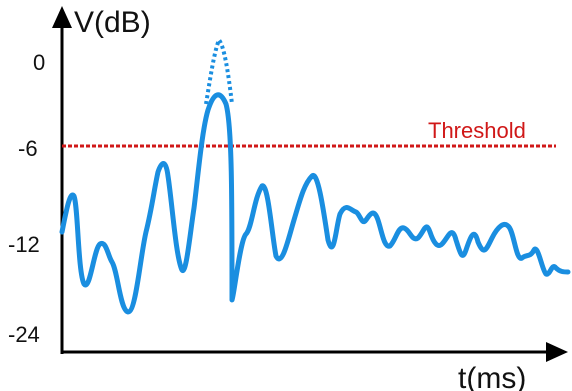  Describe the element at coordinates (39, 62) in the screenshot. I see `y-tick-label-0: 0` at that location.